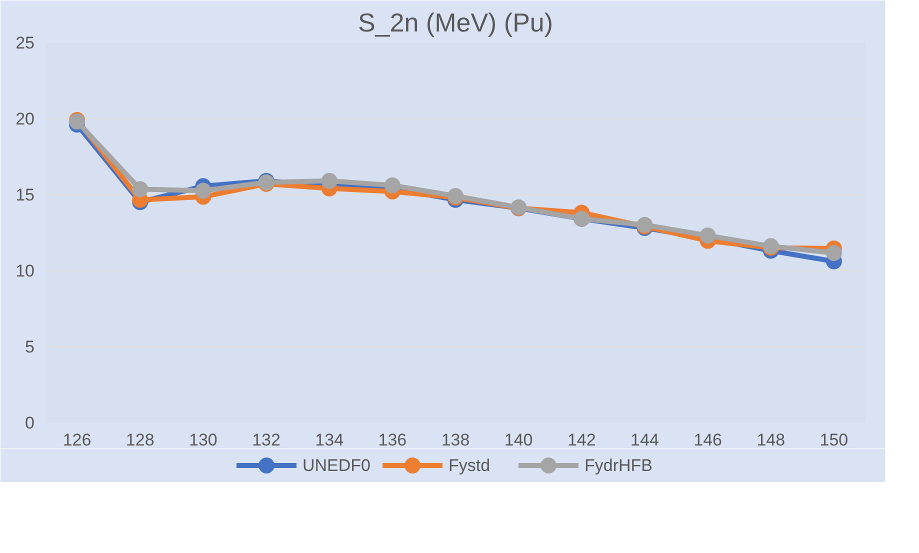 This screenshot has width=919, height=553. I want to click on x-tick-label: 138, so click(455, 440).